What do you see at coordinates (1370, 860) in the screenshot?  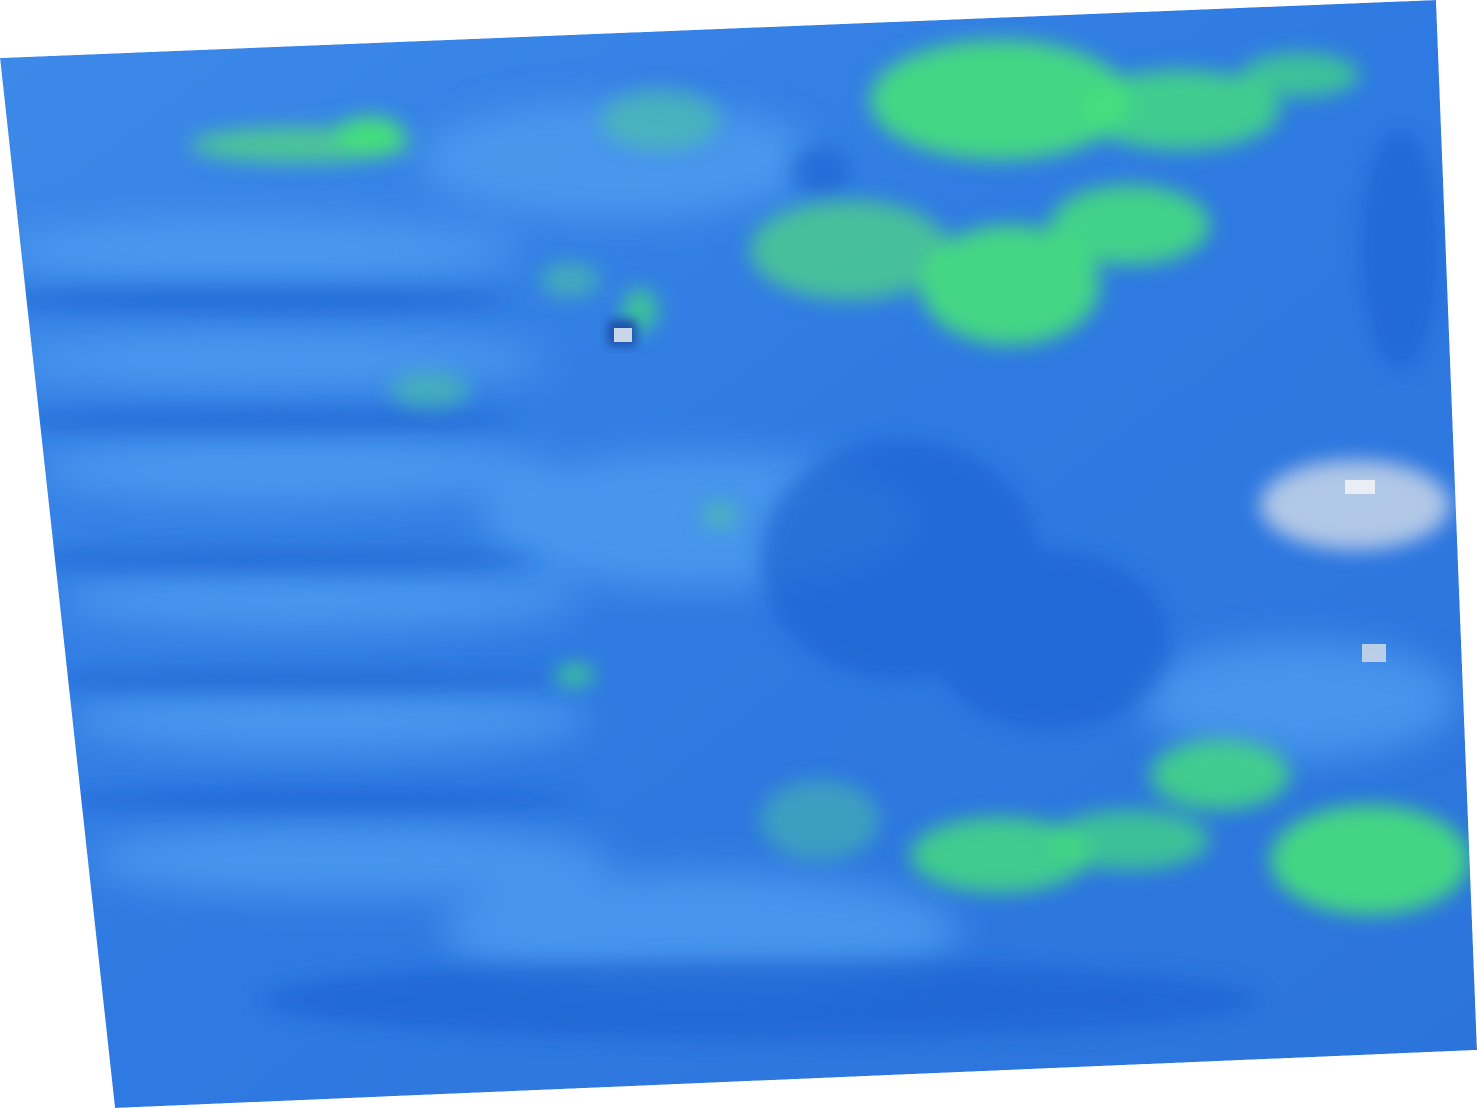 I see `green-patch-southeast` at bounding box center [1370, 860].